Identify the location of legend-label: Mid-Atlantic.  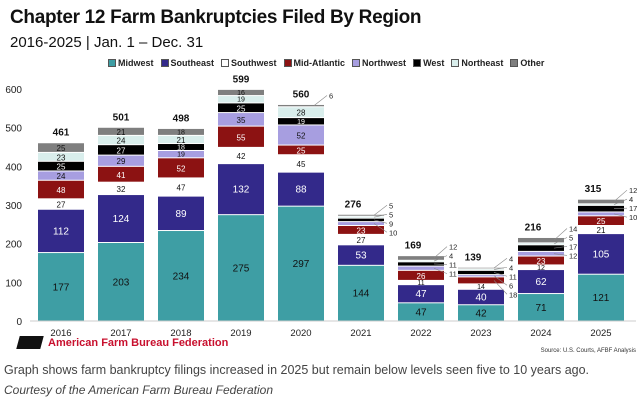
(319, 63).